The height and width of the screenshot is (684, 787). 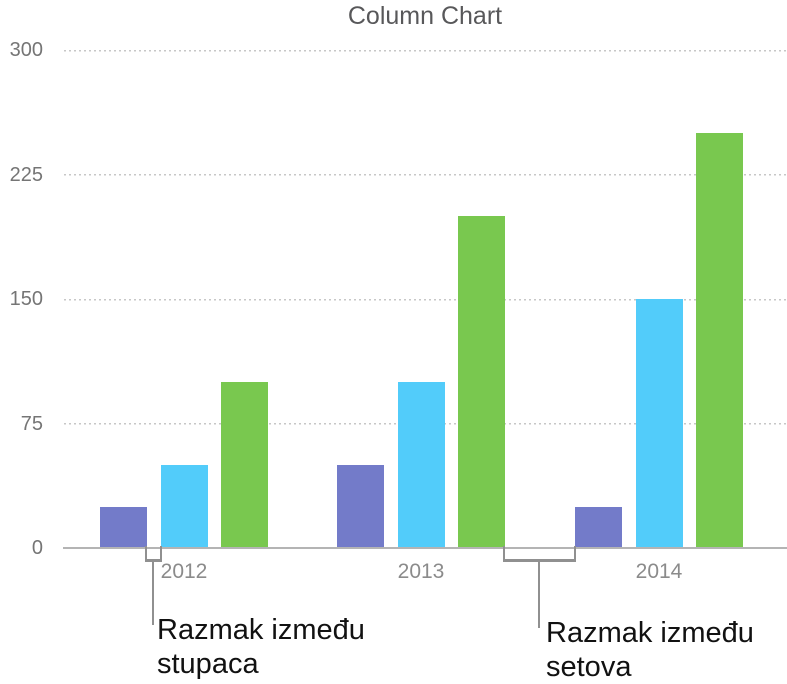 I want to click on y-tick-label-75: 75, so click(x=31, y=423).